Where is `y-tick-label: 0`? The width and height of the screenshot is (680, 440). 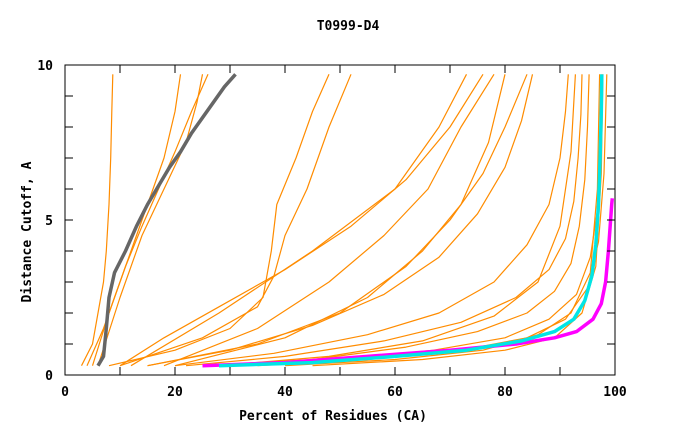 y-tick-label: 0 is located at coordinates (49, 376).